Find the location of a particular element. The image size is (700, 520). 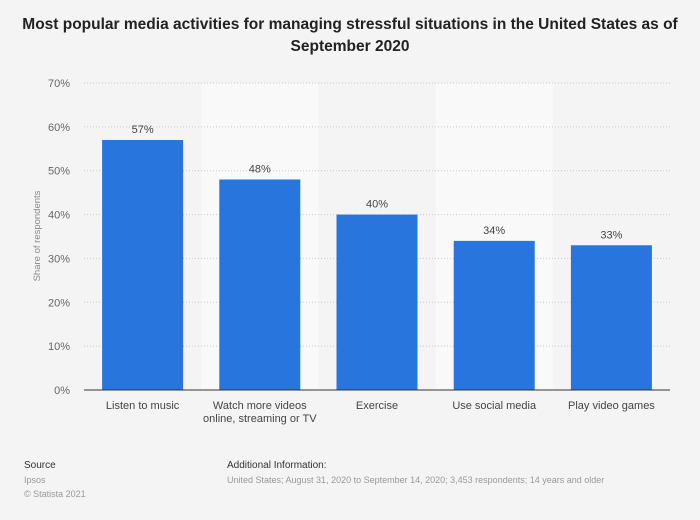

x-tick-label: Listen to music is located at coordinates (143, 406).